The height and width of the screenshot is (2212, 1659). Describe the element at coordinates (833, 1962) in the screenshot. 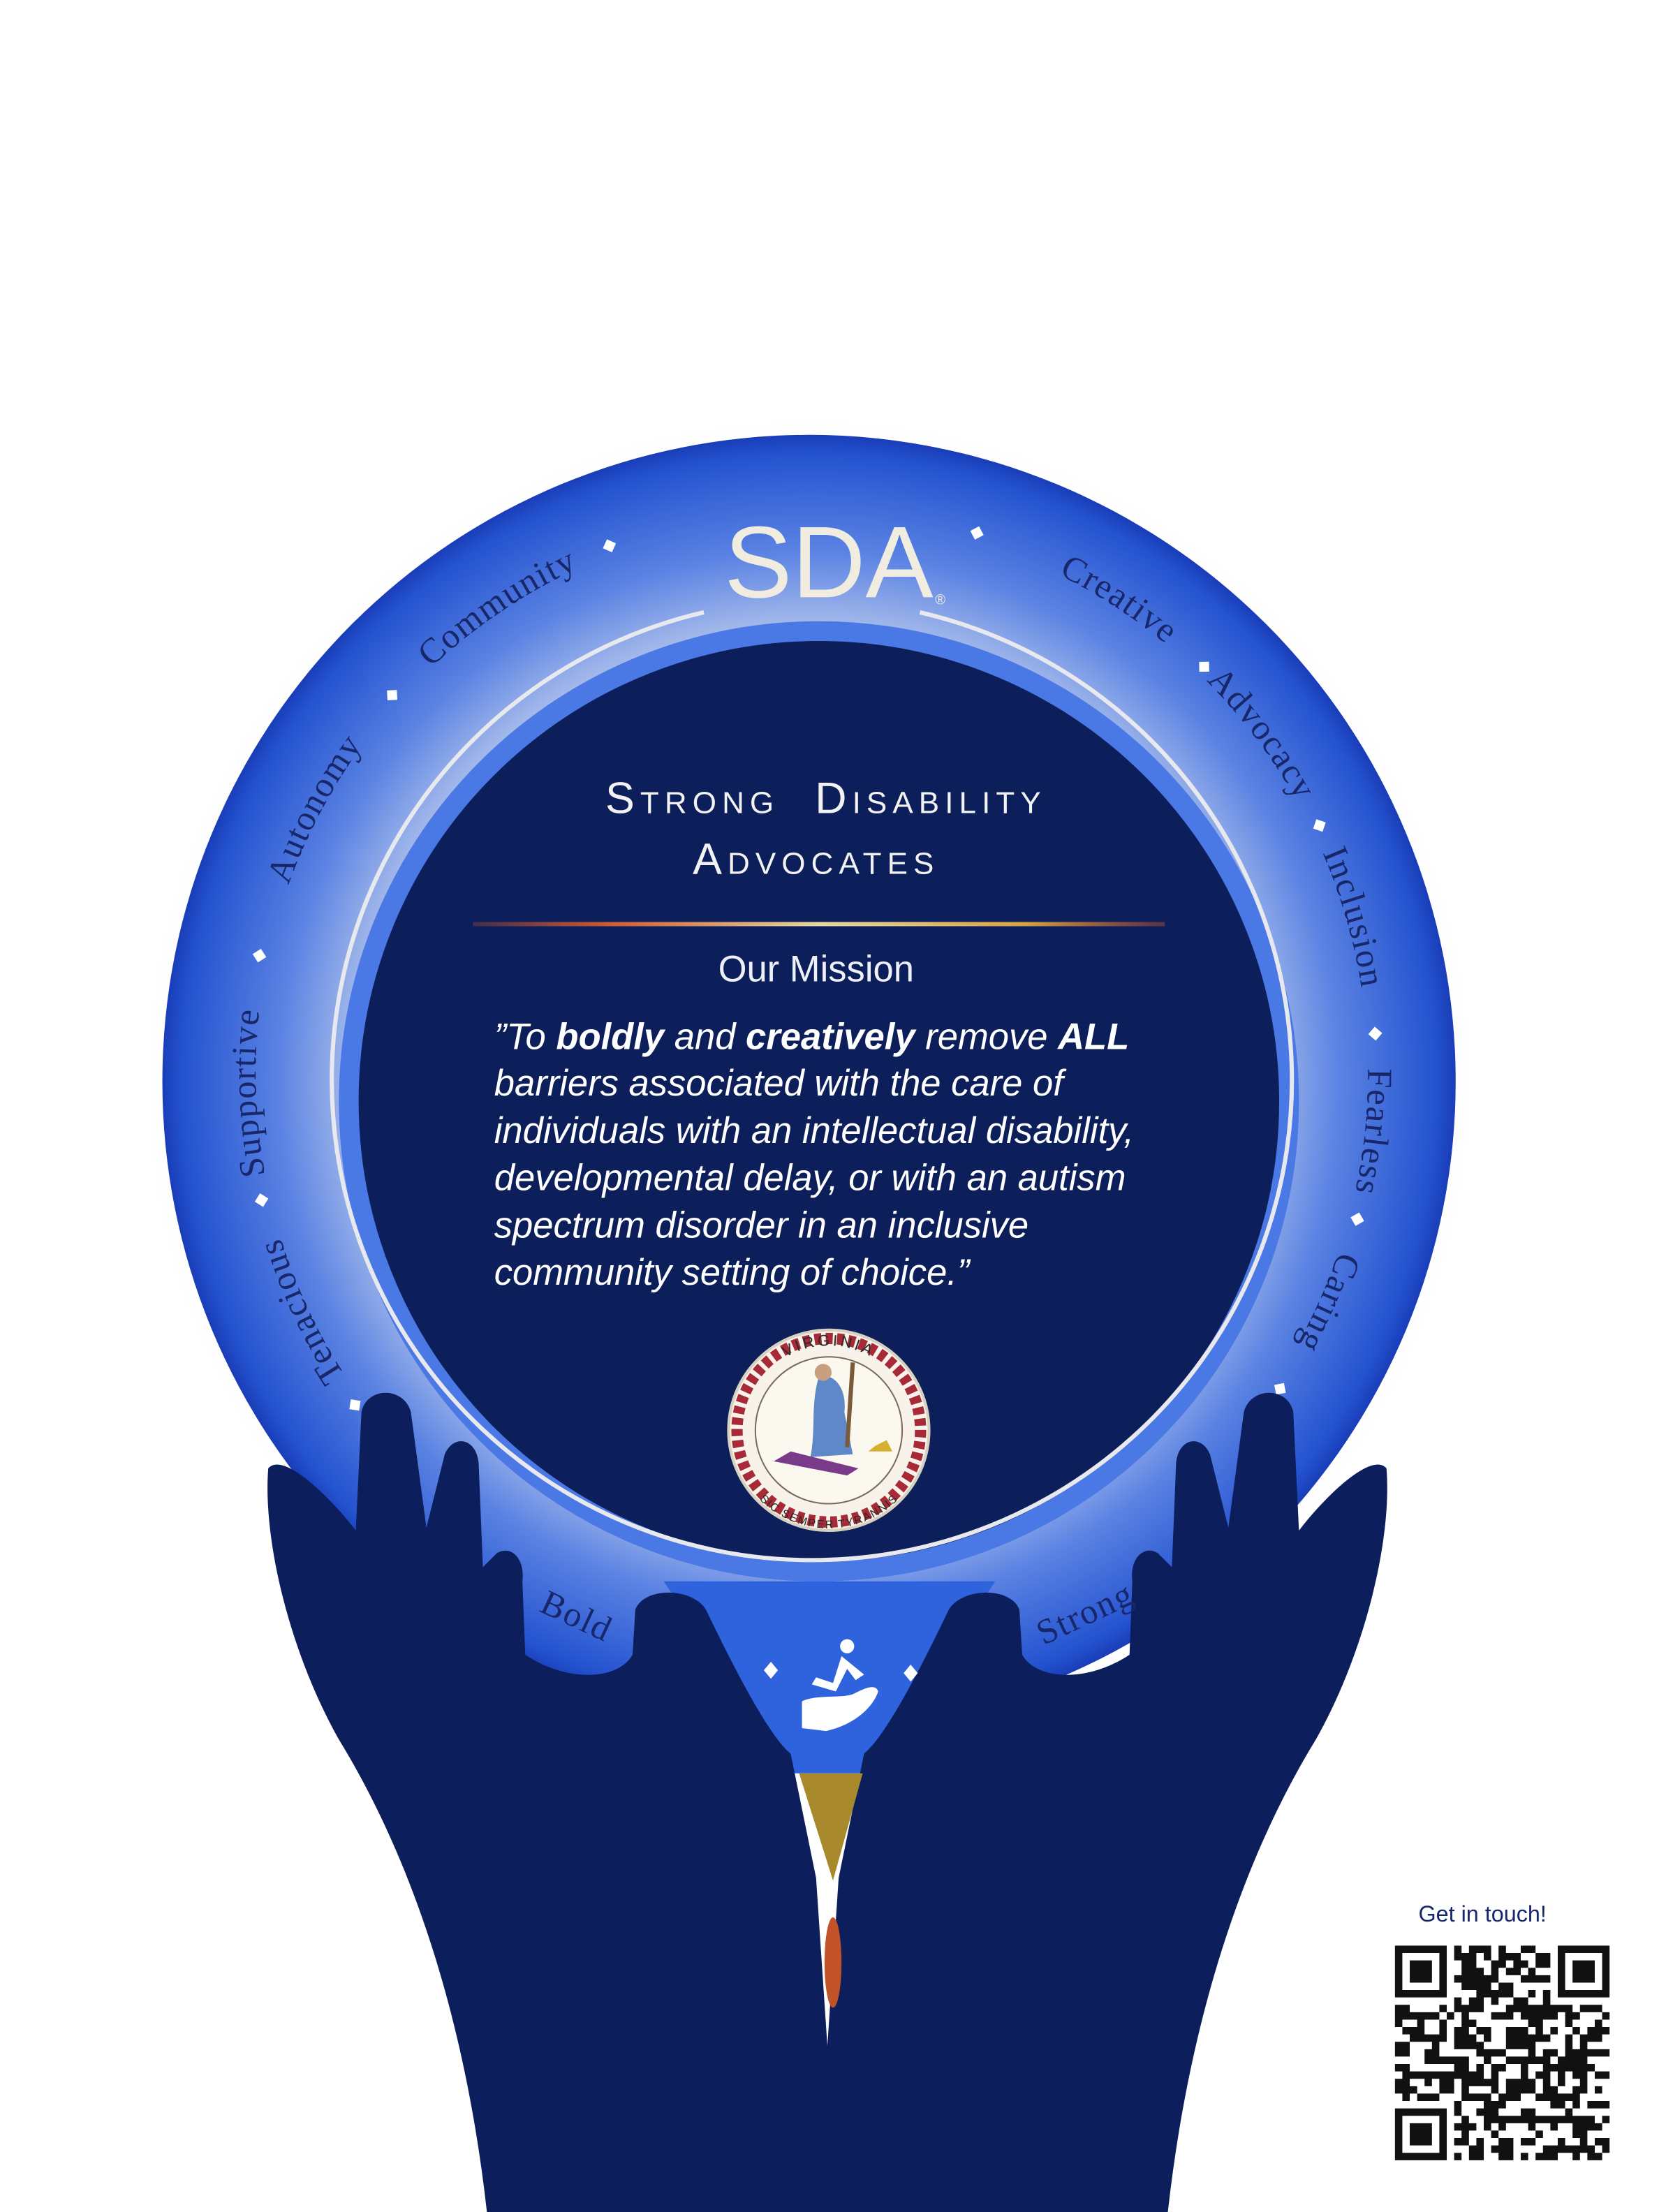

I see `red-slit` at that location.